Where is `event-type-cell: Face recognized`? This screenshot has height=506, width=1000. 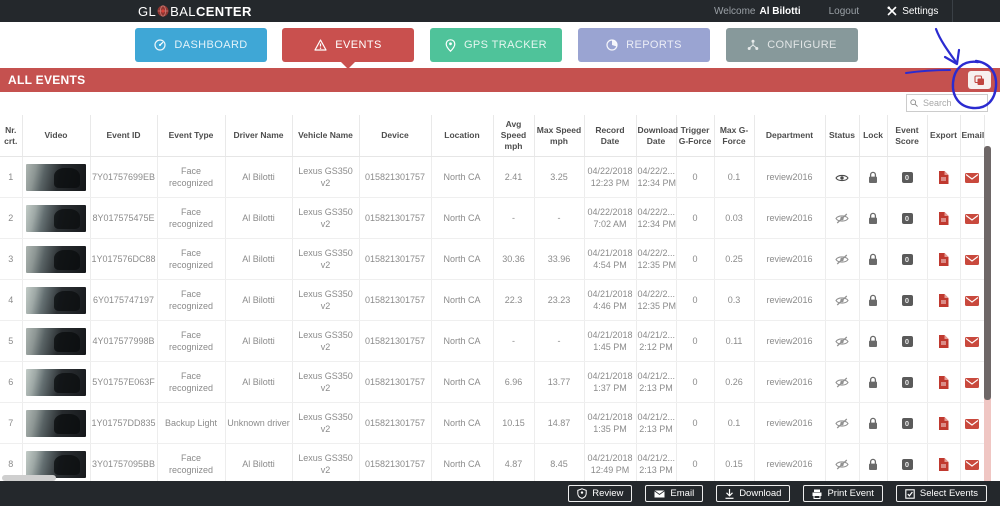 event-type-cell: Face recognized is located at coordinates (191, 177).